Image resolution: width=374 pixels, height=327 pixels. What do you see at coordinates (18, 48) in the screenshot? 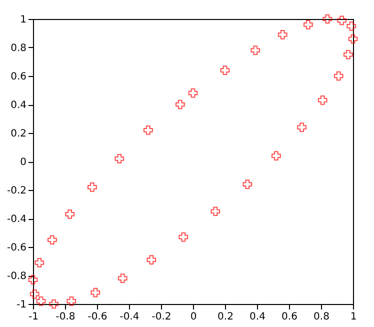
I see `y-tick-label: 0.8` at bounding box center [18, 48].